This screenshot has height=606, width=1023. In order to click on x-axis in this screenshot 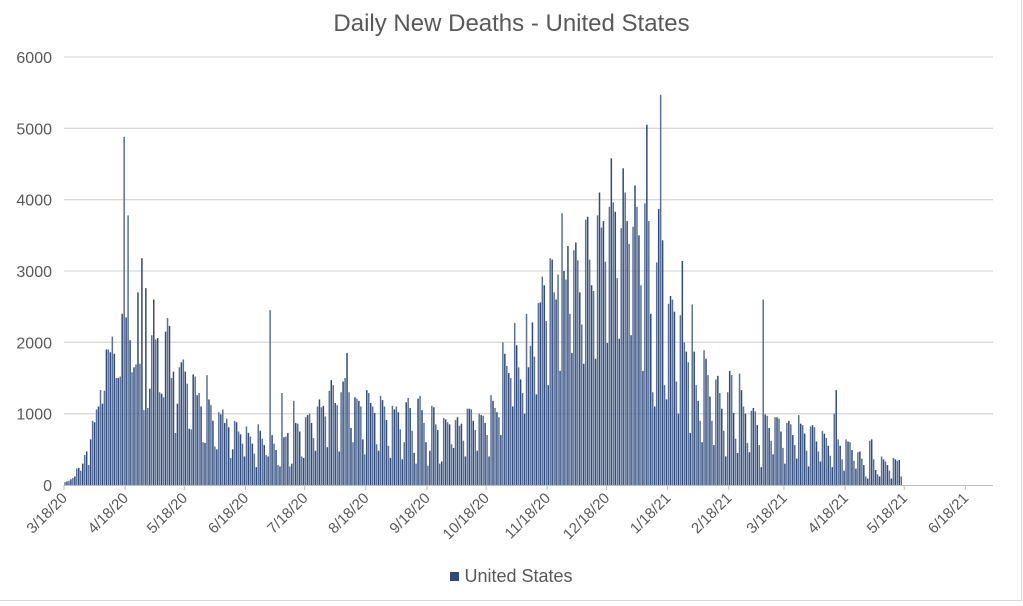, I will do `click(528, 487)`.